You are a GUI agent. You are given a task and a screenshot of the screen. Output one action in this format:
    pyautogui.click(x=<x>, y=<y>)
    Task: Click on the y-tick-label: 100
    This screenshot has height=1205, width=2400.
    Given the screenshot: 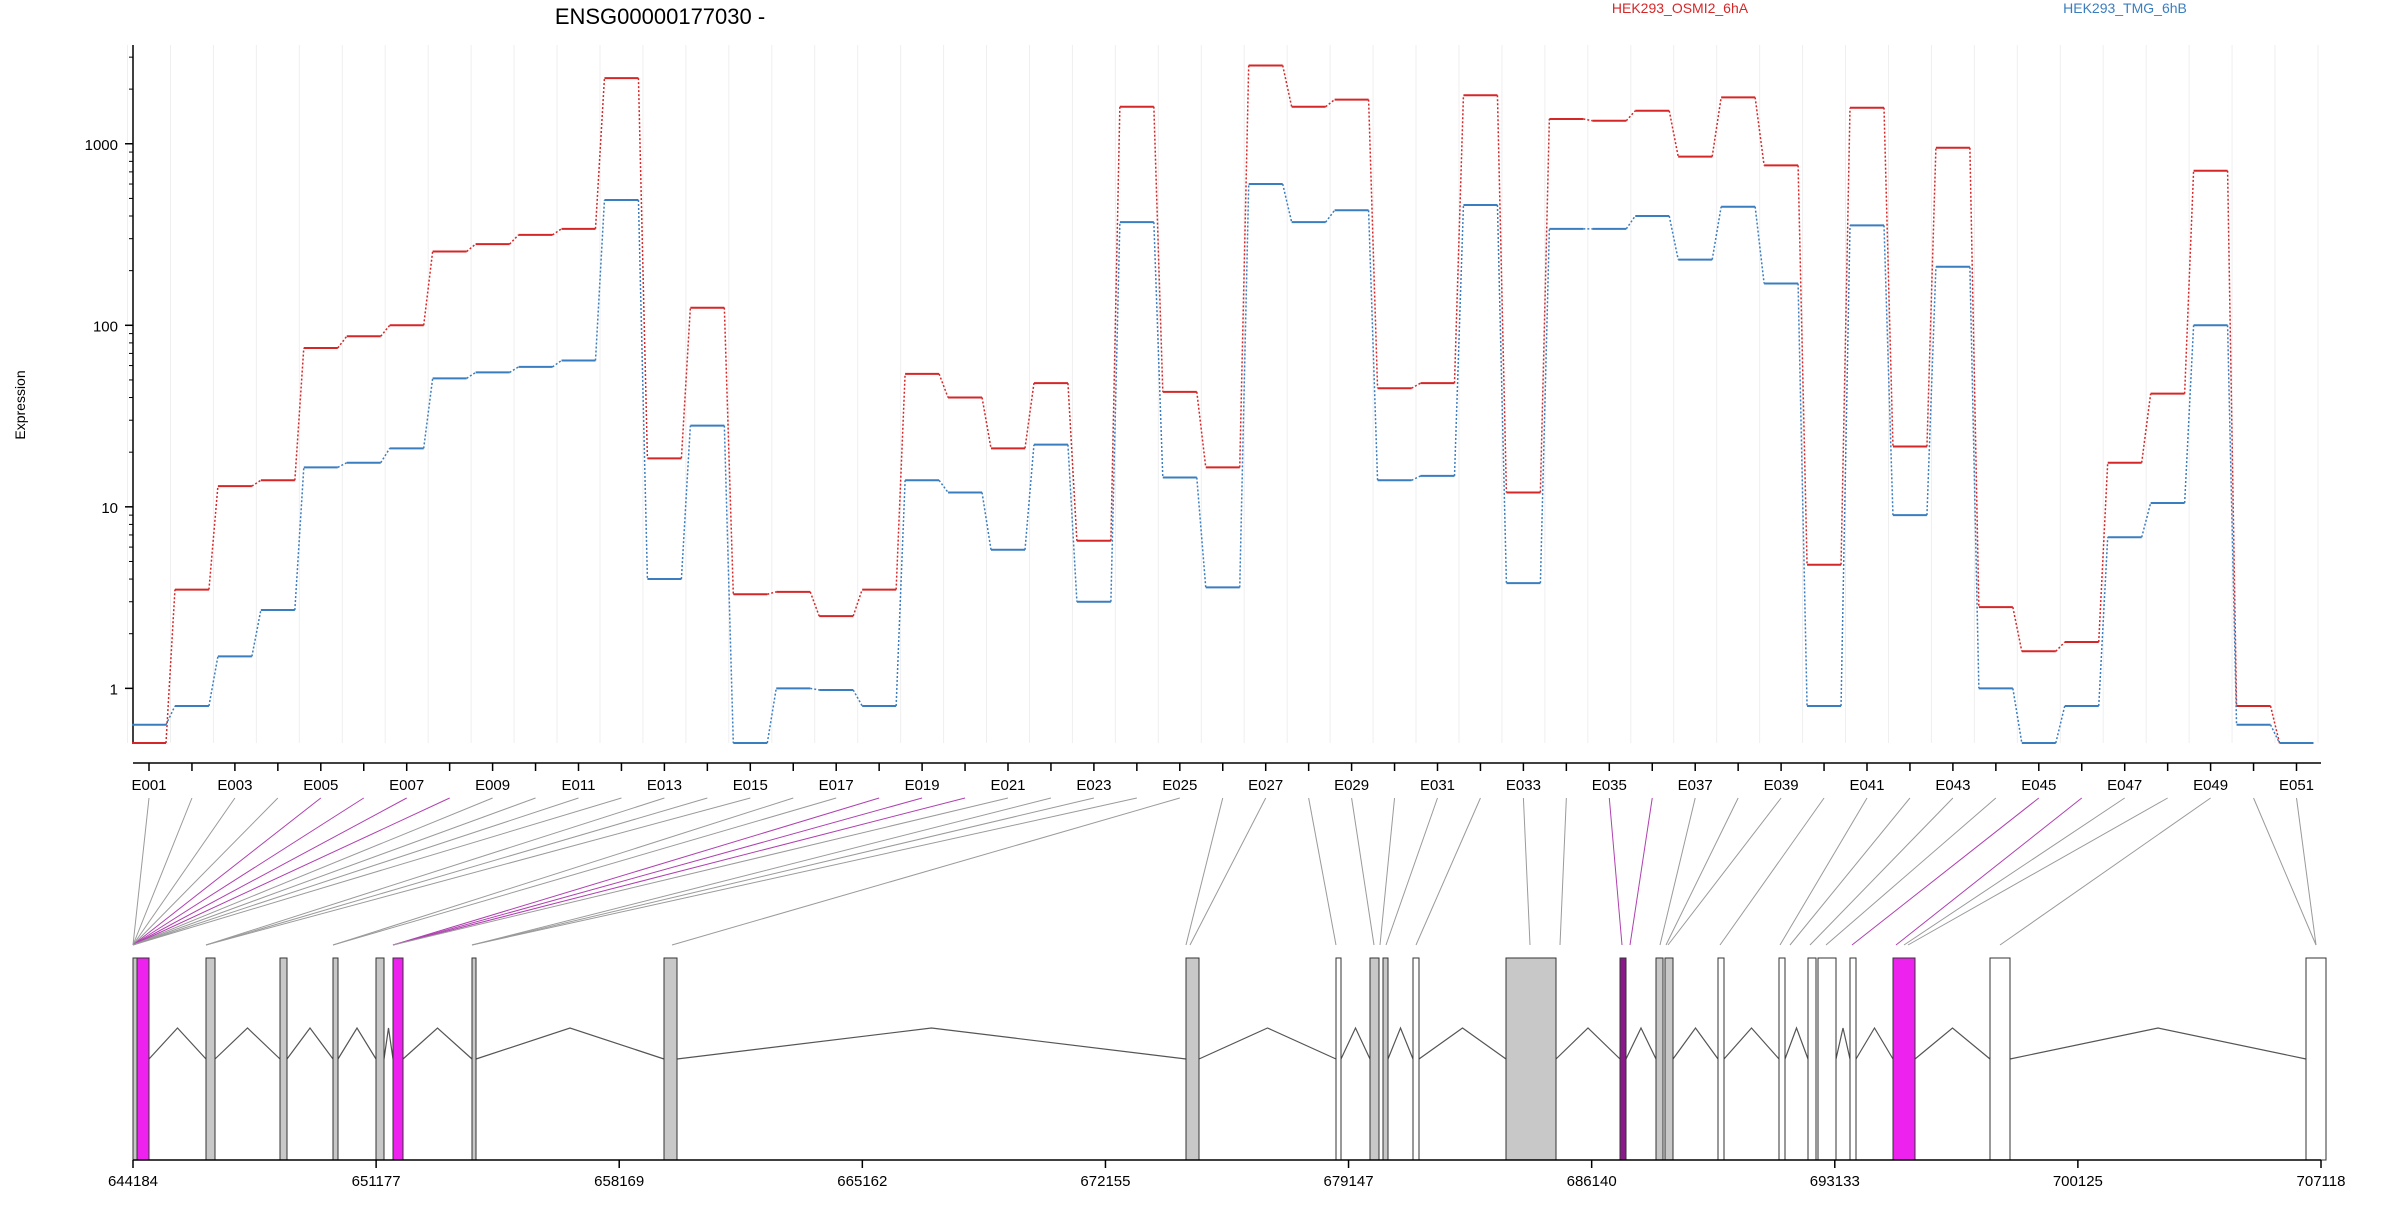 What is the action you would take?
    pyautogui.click(x=105, y=326)
    